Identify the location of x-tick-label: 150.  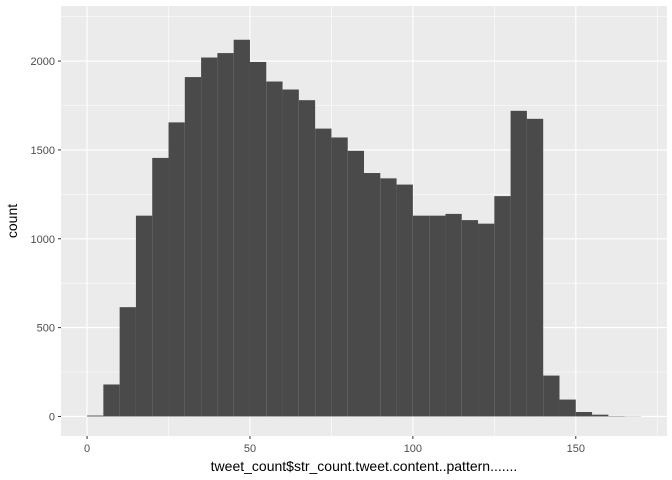
(576, 449).